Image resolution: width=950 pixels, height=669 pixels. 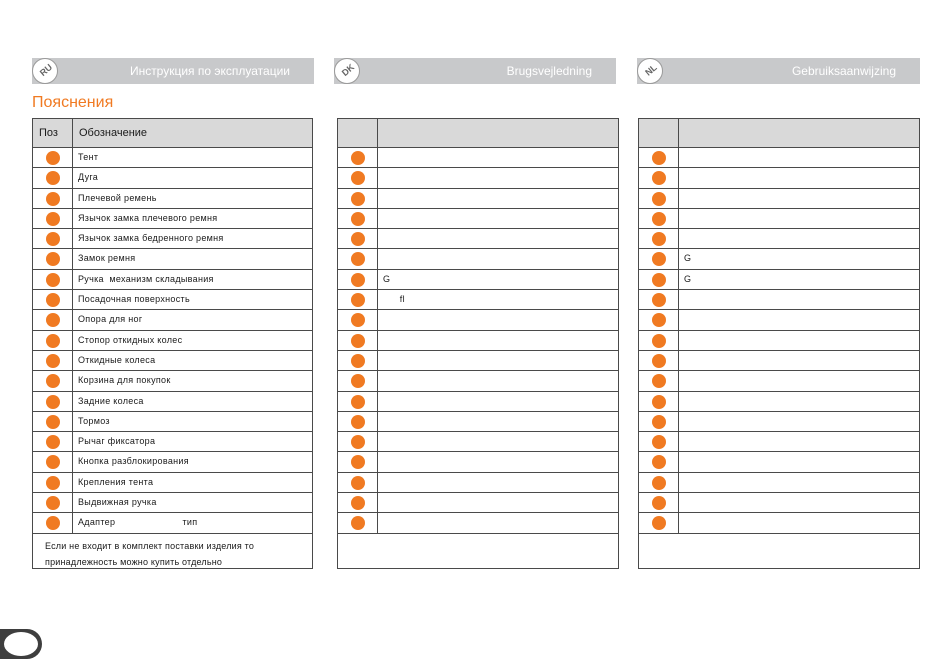 What do you see at coordinates (549, 71) in the screenshot?
I see `header-title-dk: Brugsvejledning` at bounding box center [549, 71].